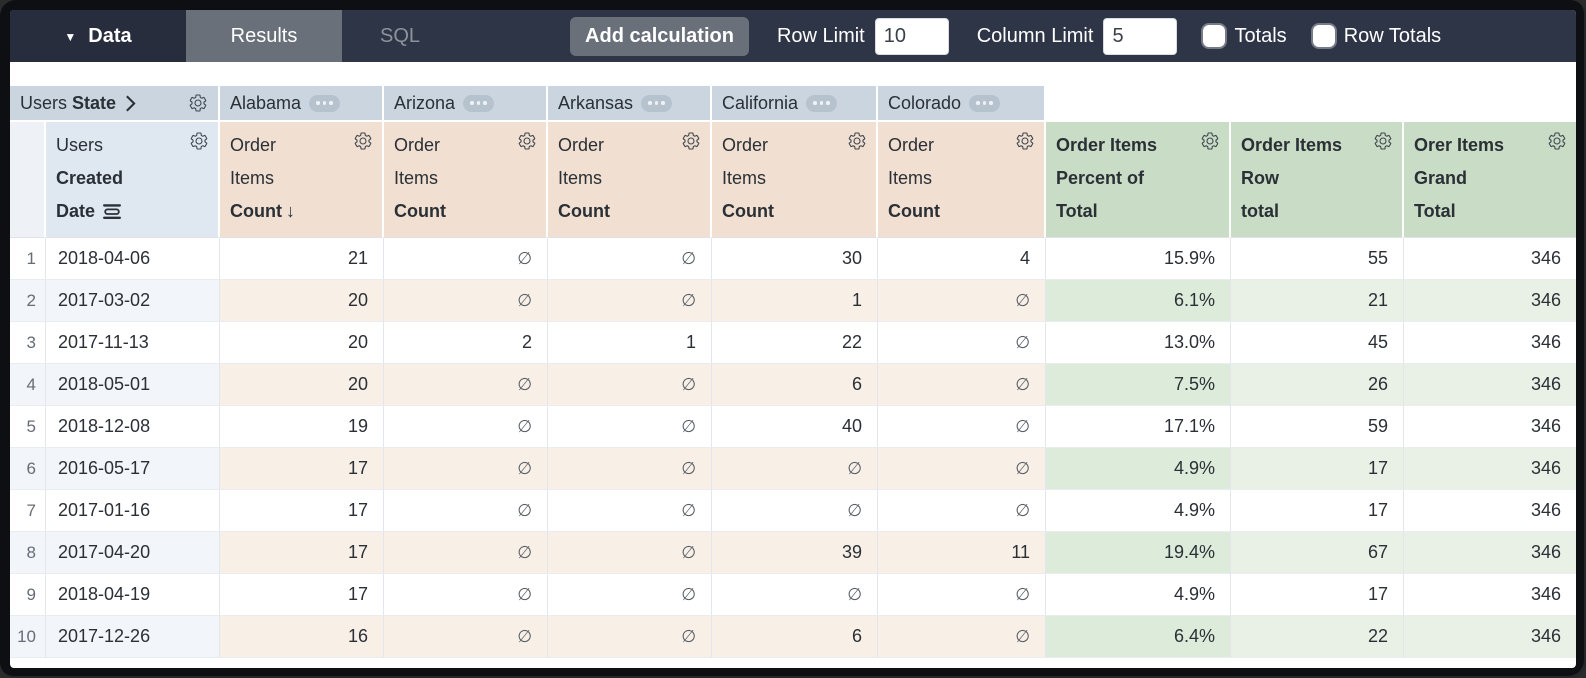 The width and height of the screenshot is (1586, 678). Describe the element at coordinates (264, 36) in the screenshot. I see `tab-results: Results` at that location.